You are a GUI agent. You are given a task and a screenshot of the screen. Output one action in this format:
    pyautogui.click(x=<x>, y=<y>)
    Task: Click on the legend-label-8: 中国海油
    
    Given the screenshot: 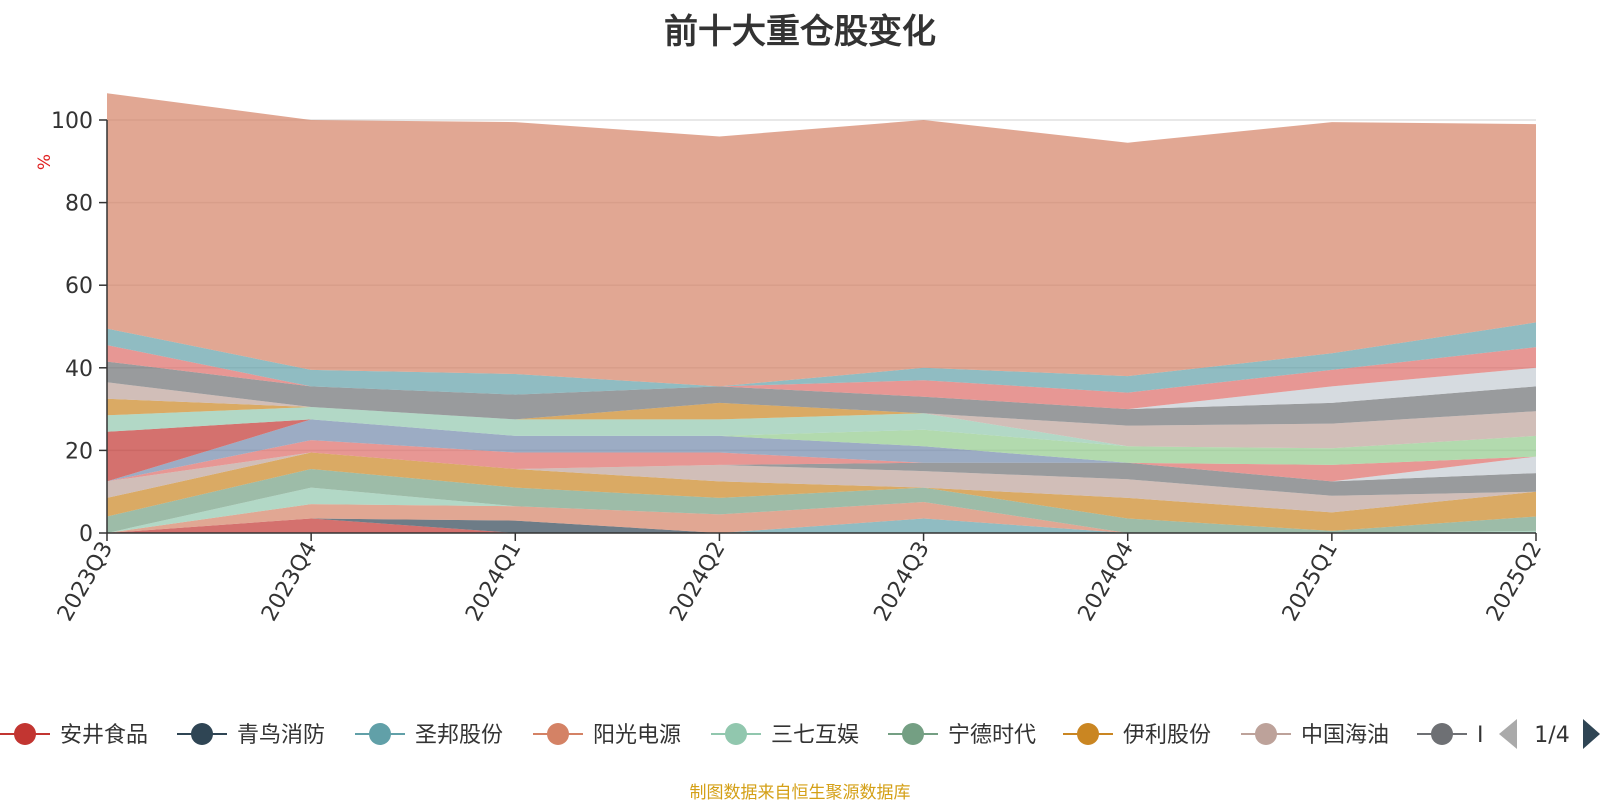 What is the action you would take?
    pyautogui.click(x=1345, y=735)
    